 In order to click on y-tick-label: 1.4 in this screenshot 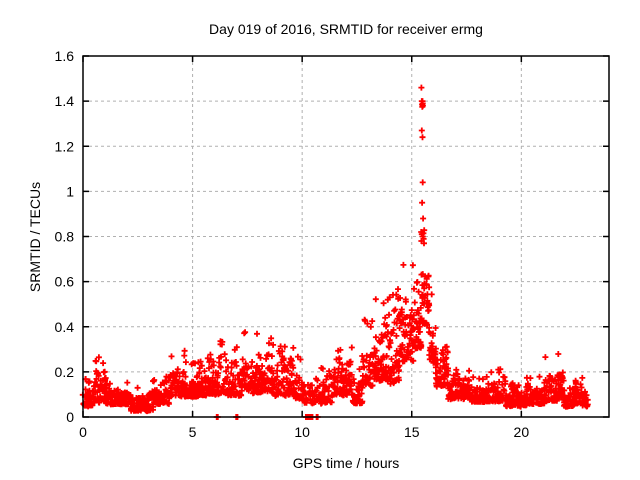, I will do `click(65, 101)`.